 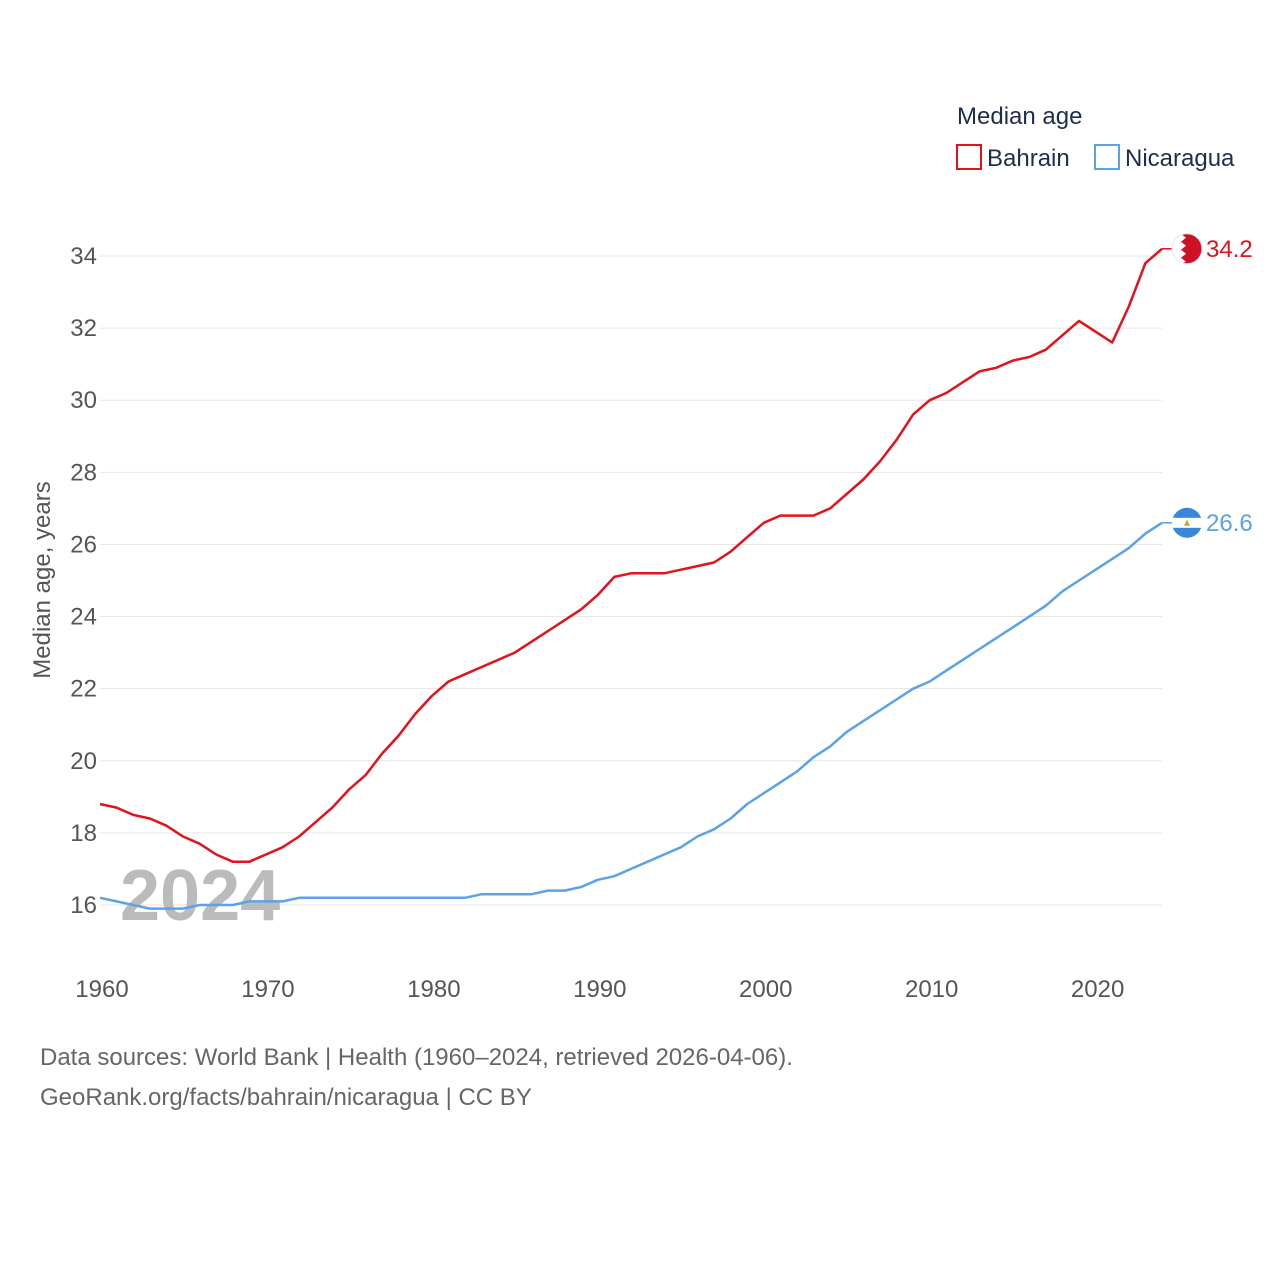 I want to click on legend-label-nicaragua: Nicaragua, so click(x=1180, y=158).